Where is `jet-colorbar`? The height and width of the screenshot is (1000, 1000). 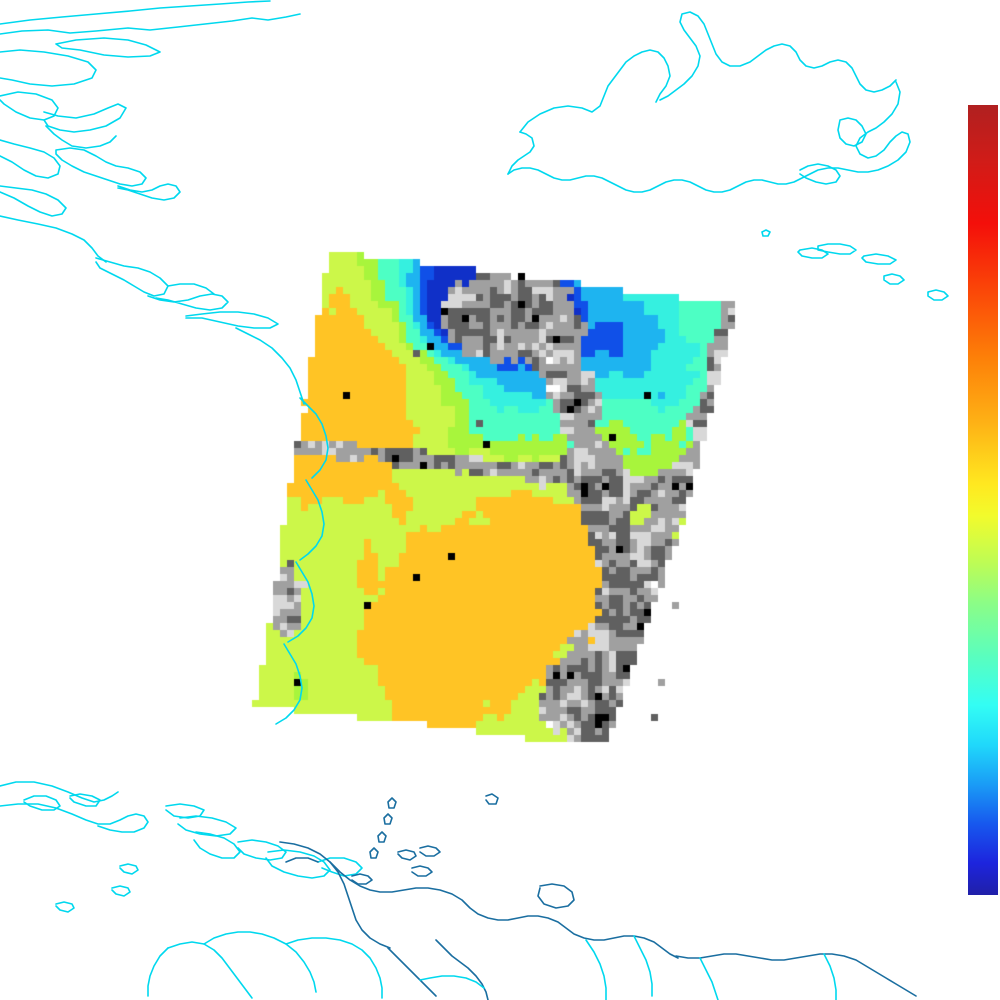 jet-colorbar is located at coordinates (983, 500).